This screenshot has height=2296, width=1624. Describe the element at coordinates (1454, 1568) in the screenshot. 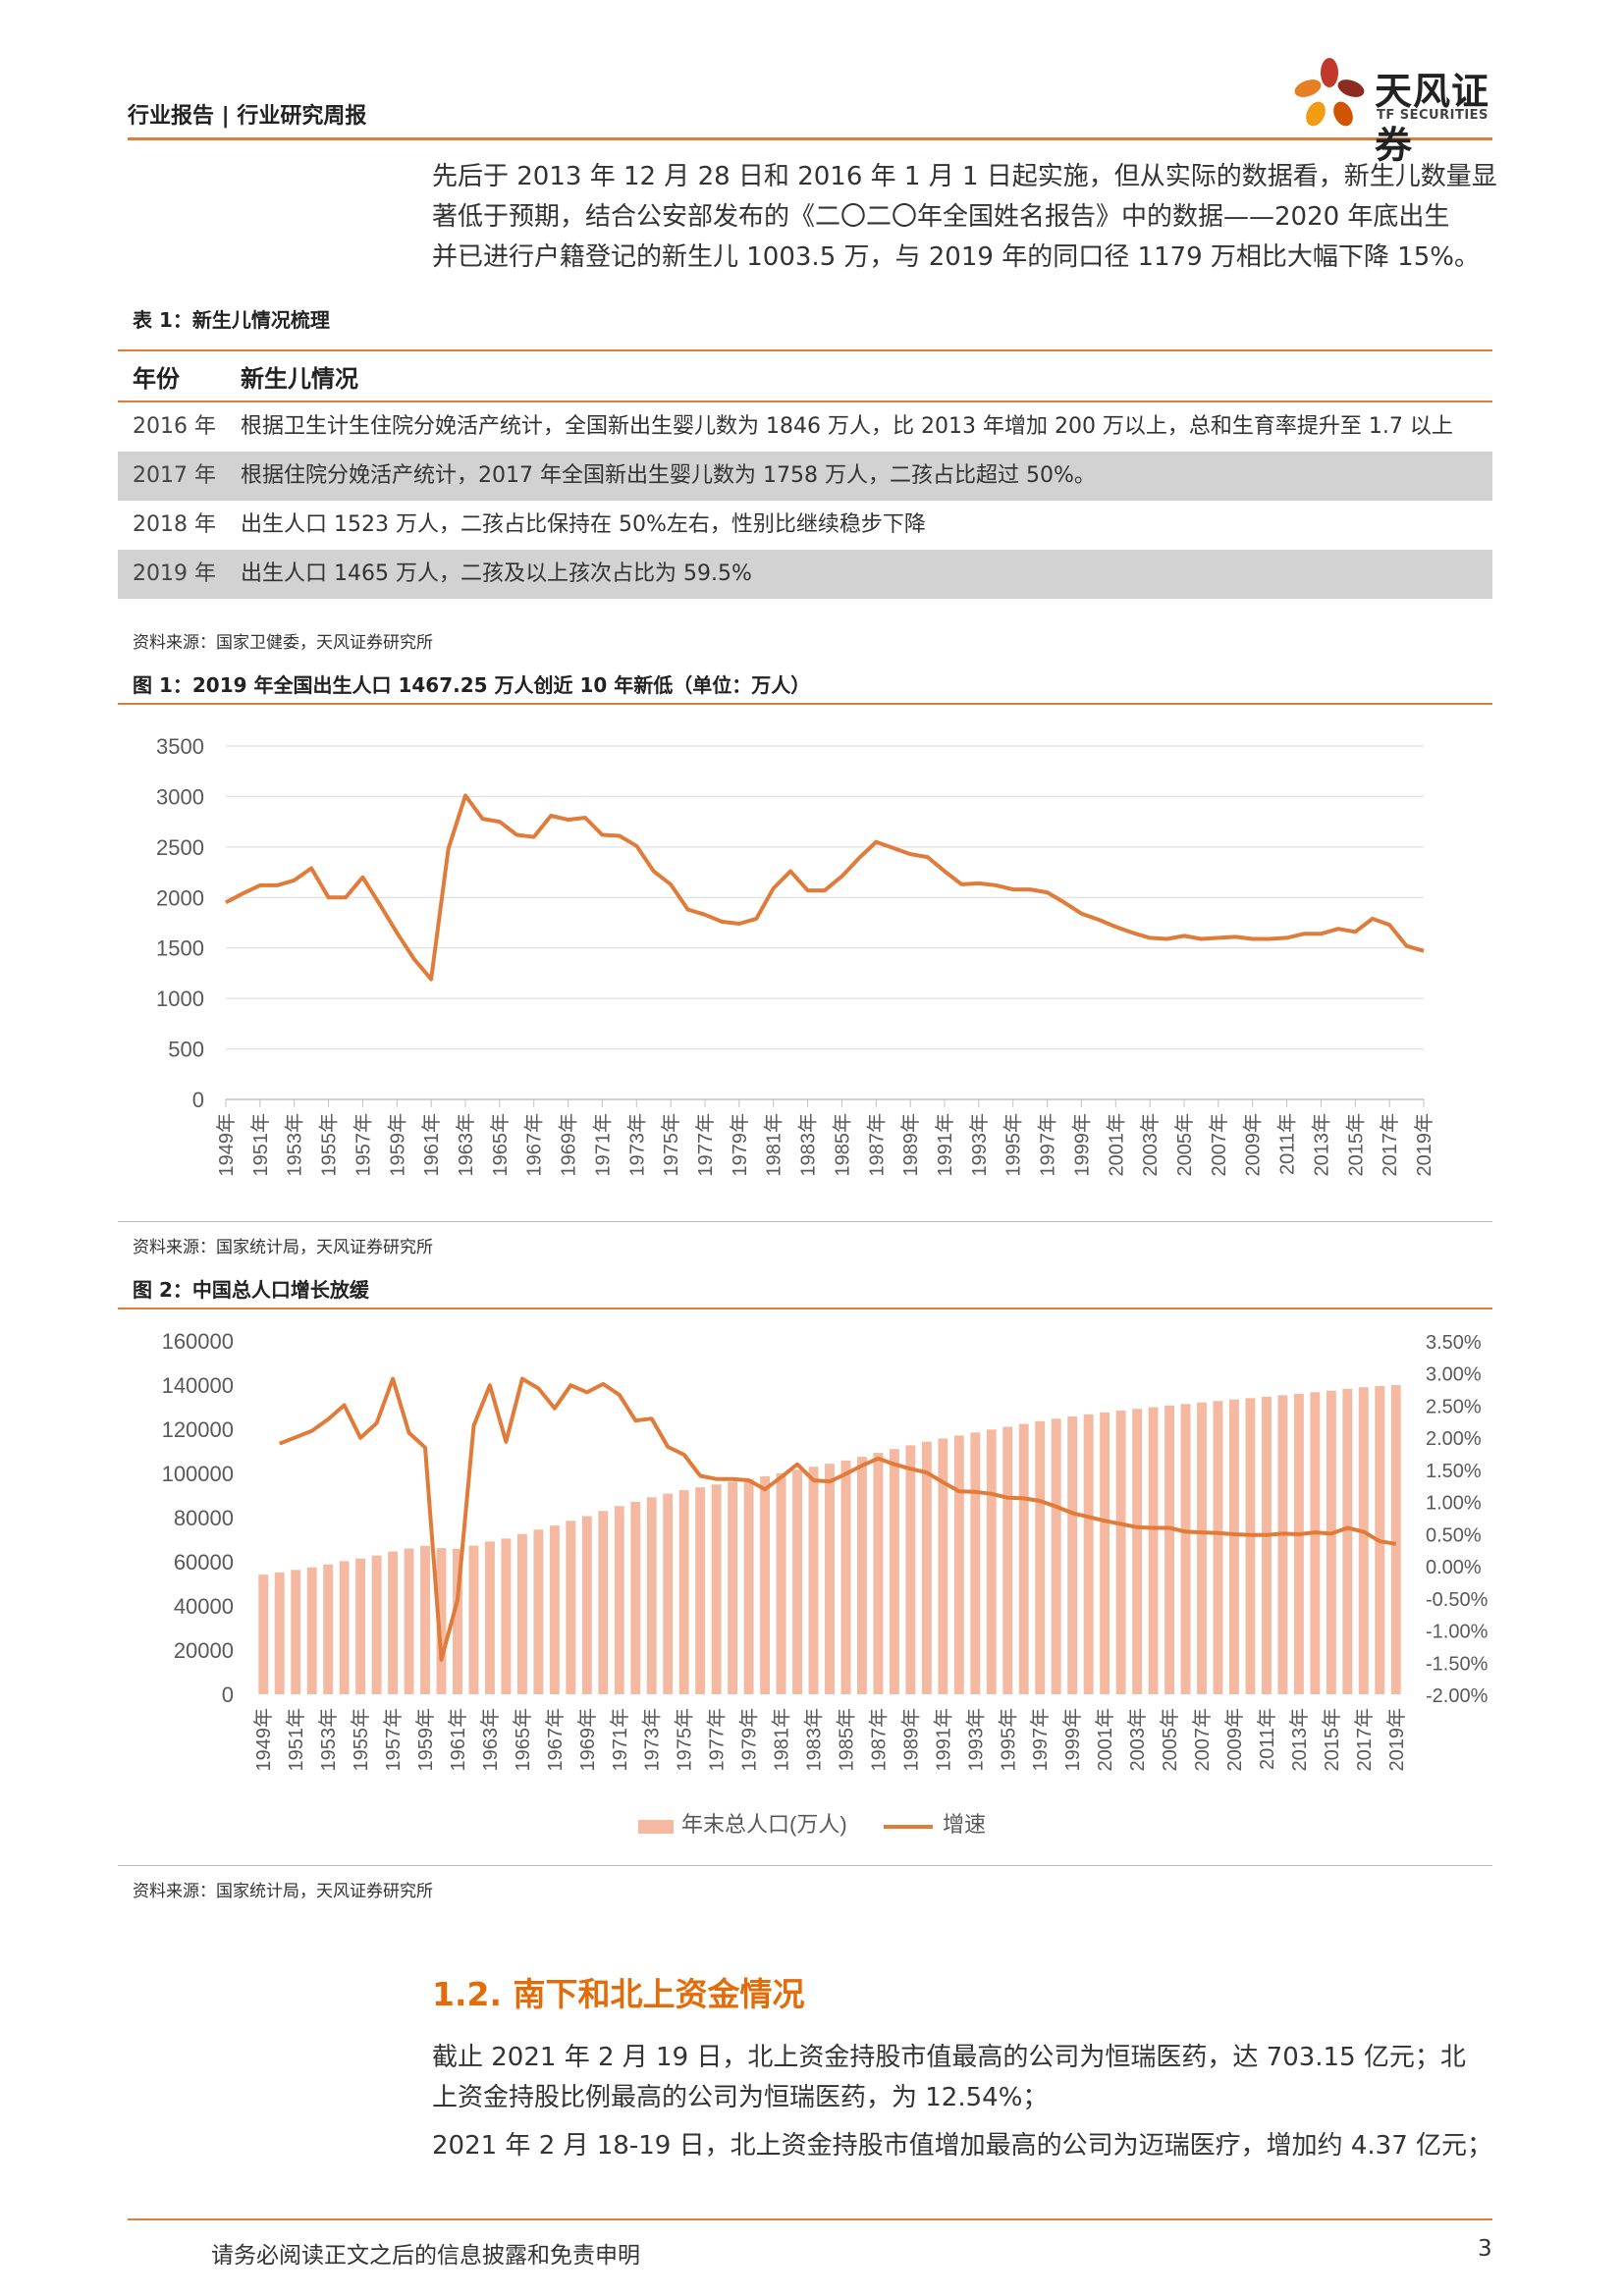

I see `y2-tick-label: 0.00%` at that location.